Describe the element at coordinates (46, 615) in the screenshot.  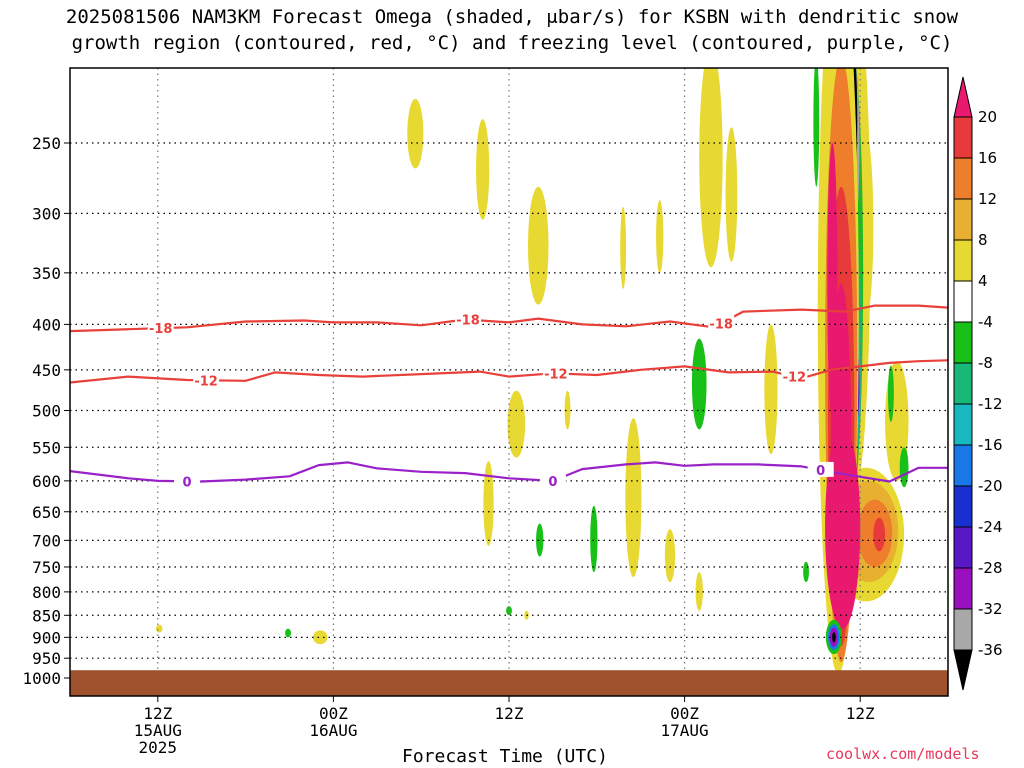
I see `y-tick-label: 850` at that location.